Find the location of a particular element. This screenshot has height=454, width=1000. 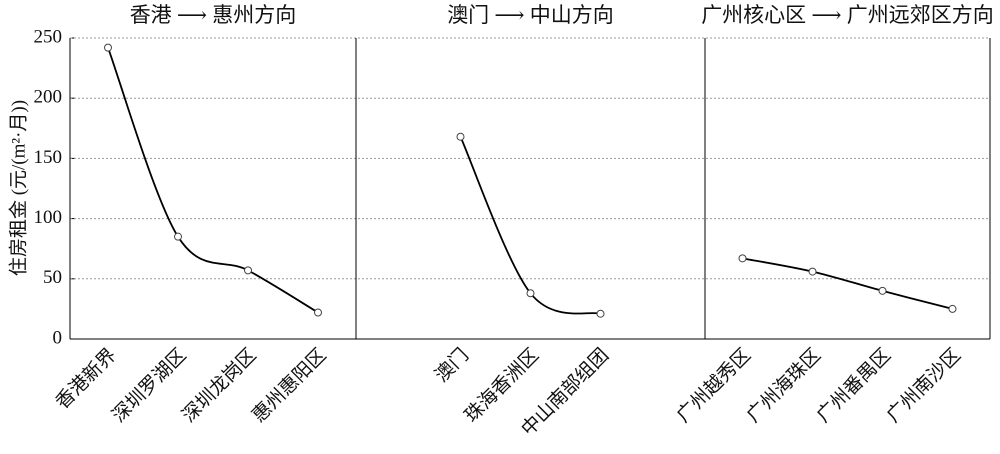

x-tick-label: 广州南沙区 is located at coordinates (923, 385).